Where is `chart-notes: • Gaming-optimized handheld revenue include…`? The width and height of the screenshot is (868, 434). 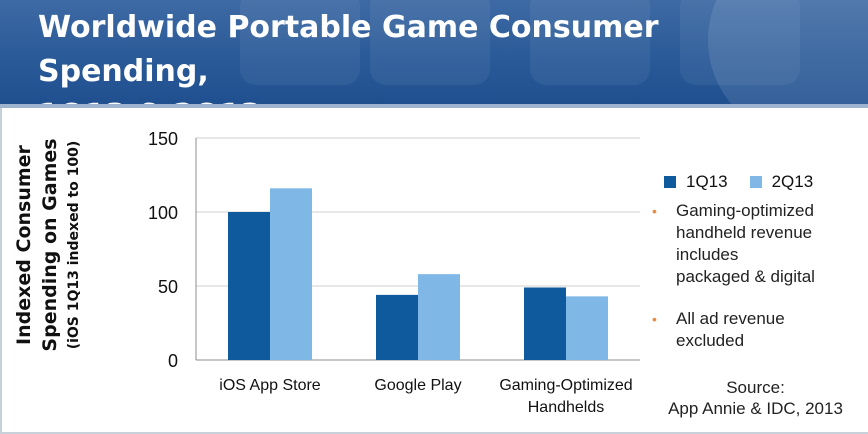
chart-notes: • Gaming-optimized handheld revenue include… is located at coordinates (755, 276).